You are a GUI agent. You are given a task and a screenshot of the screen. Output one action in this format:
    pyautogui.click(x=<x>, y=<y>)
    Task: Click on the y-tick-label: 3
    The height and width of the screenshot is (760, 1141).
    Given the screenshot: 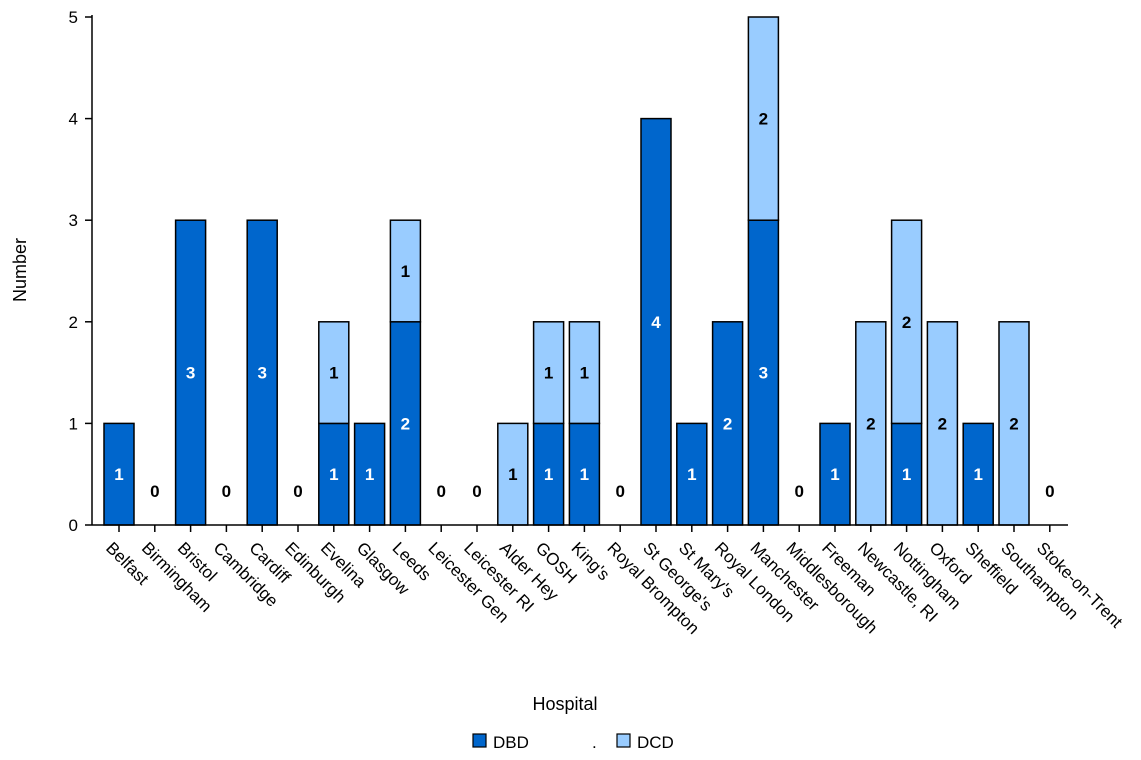 What is the action you would take?
    pyautogui.click(x=73, y=220)
    